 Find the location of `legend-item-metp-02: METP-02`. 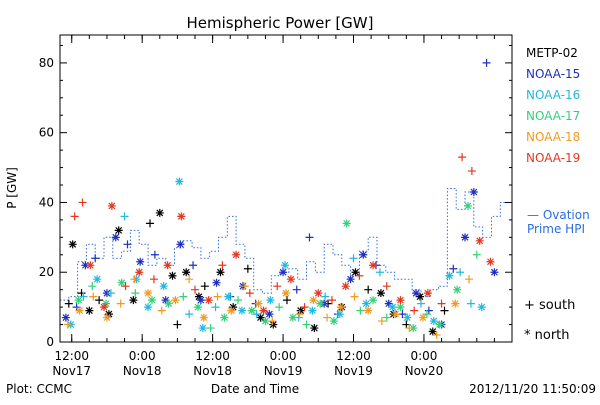

legend-item-metp-02: METP-02 is located at coordinates (552, 53).